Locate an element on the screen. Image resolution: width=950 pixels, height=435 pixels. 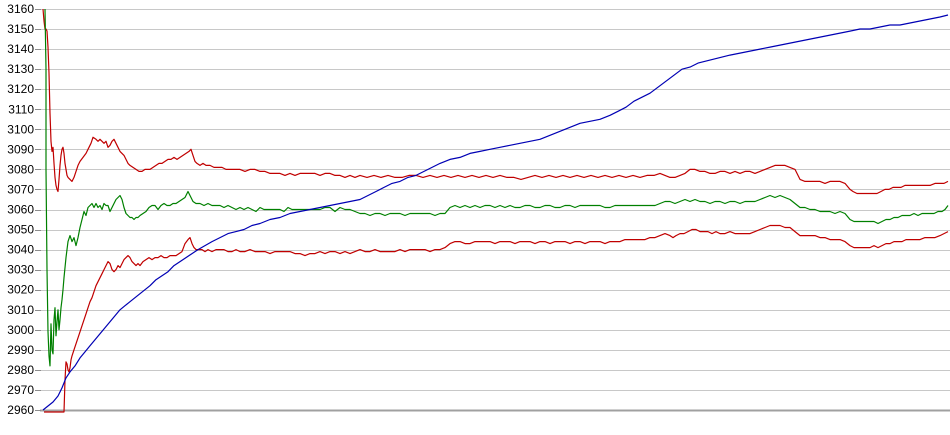
y-axis-tick-label: 2970 is located at coordinates (20, 390).